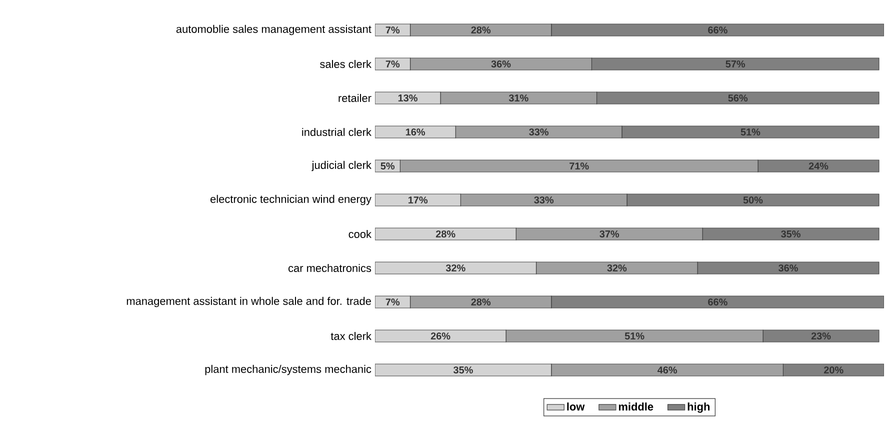 The image size is (886, 435). Describe the element at coordinates (346, 64) in the screenshot. I see `y-tick-label: sales clerk` at that location.